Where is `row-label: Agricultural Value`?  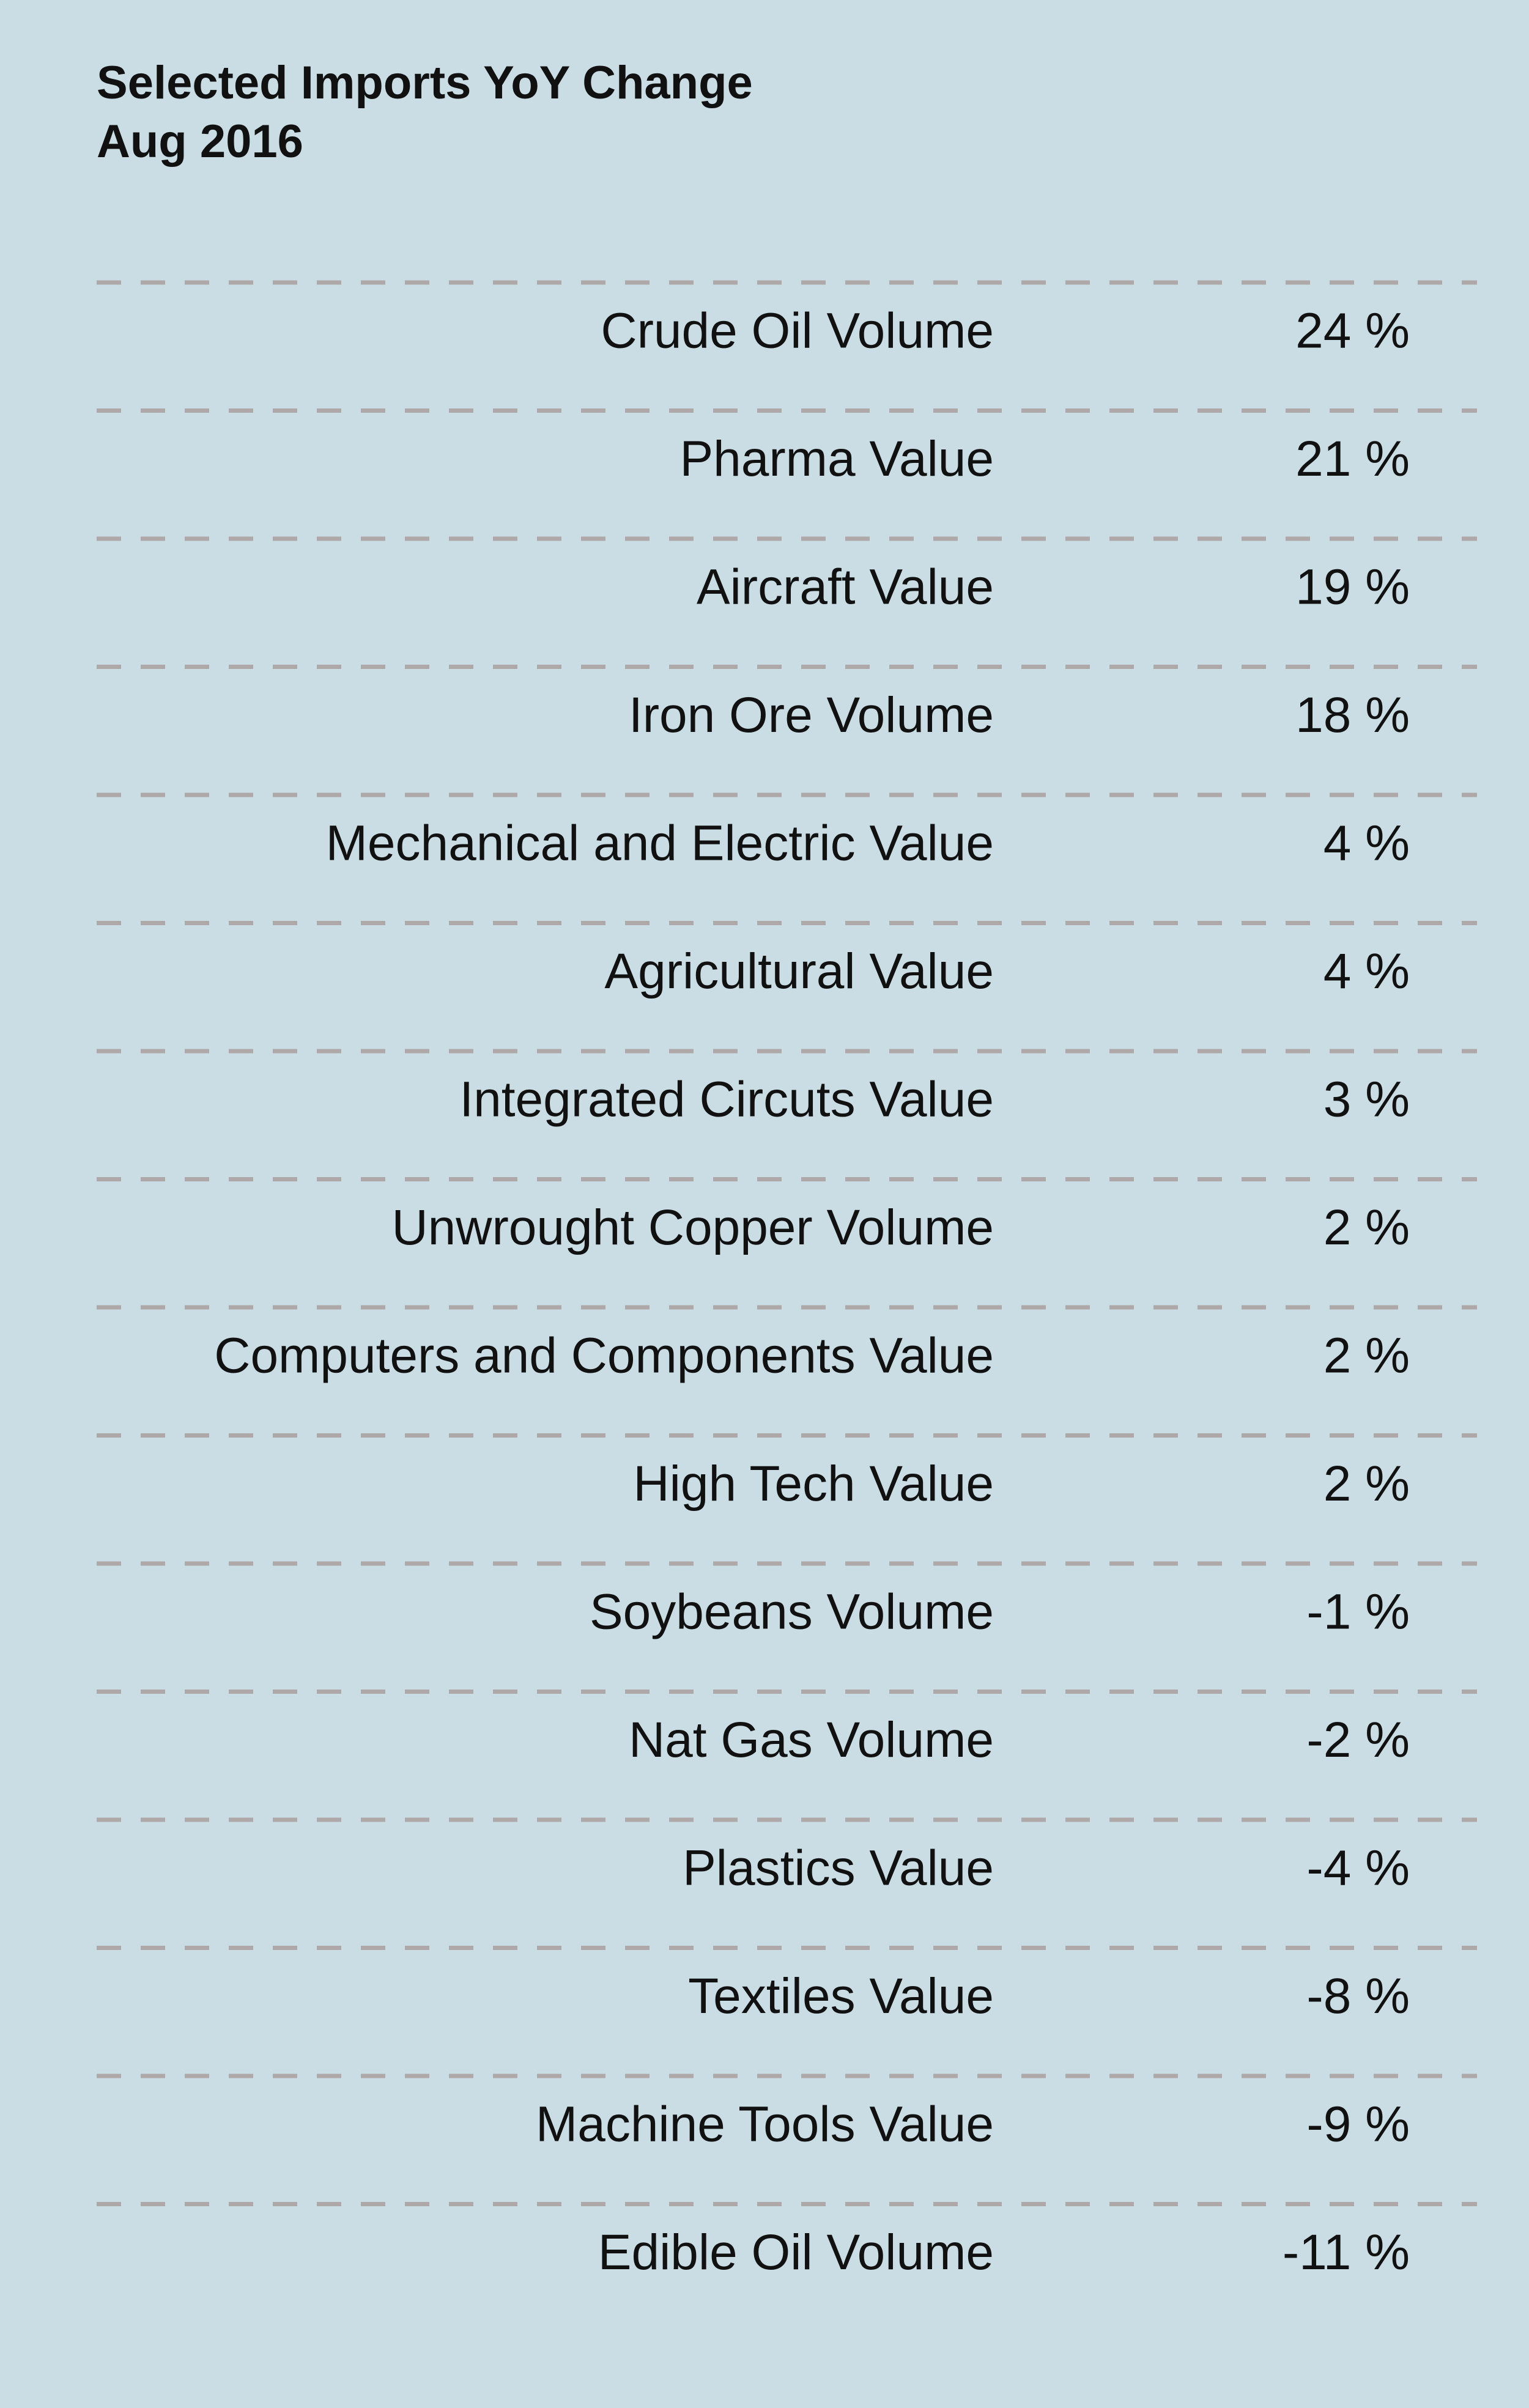 row-label: Agricultural Value is located at coordinates (799, 972).